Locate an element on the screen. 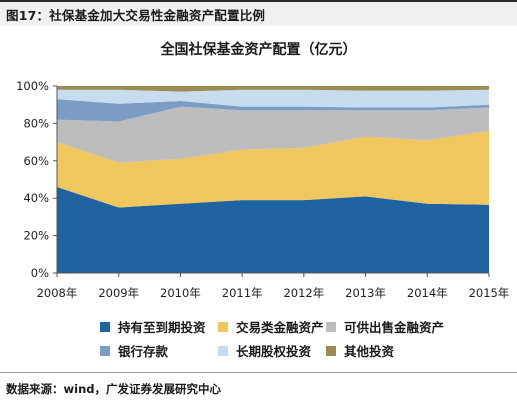 This screenshot has width=517, height=404. source-divider is located at coordinates (258, 372).